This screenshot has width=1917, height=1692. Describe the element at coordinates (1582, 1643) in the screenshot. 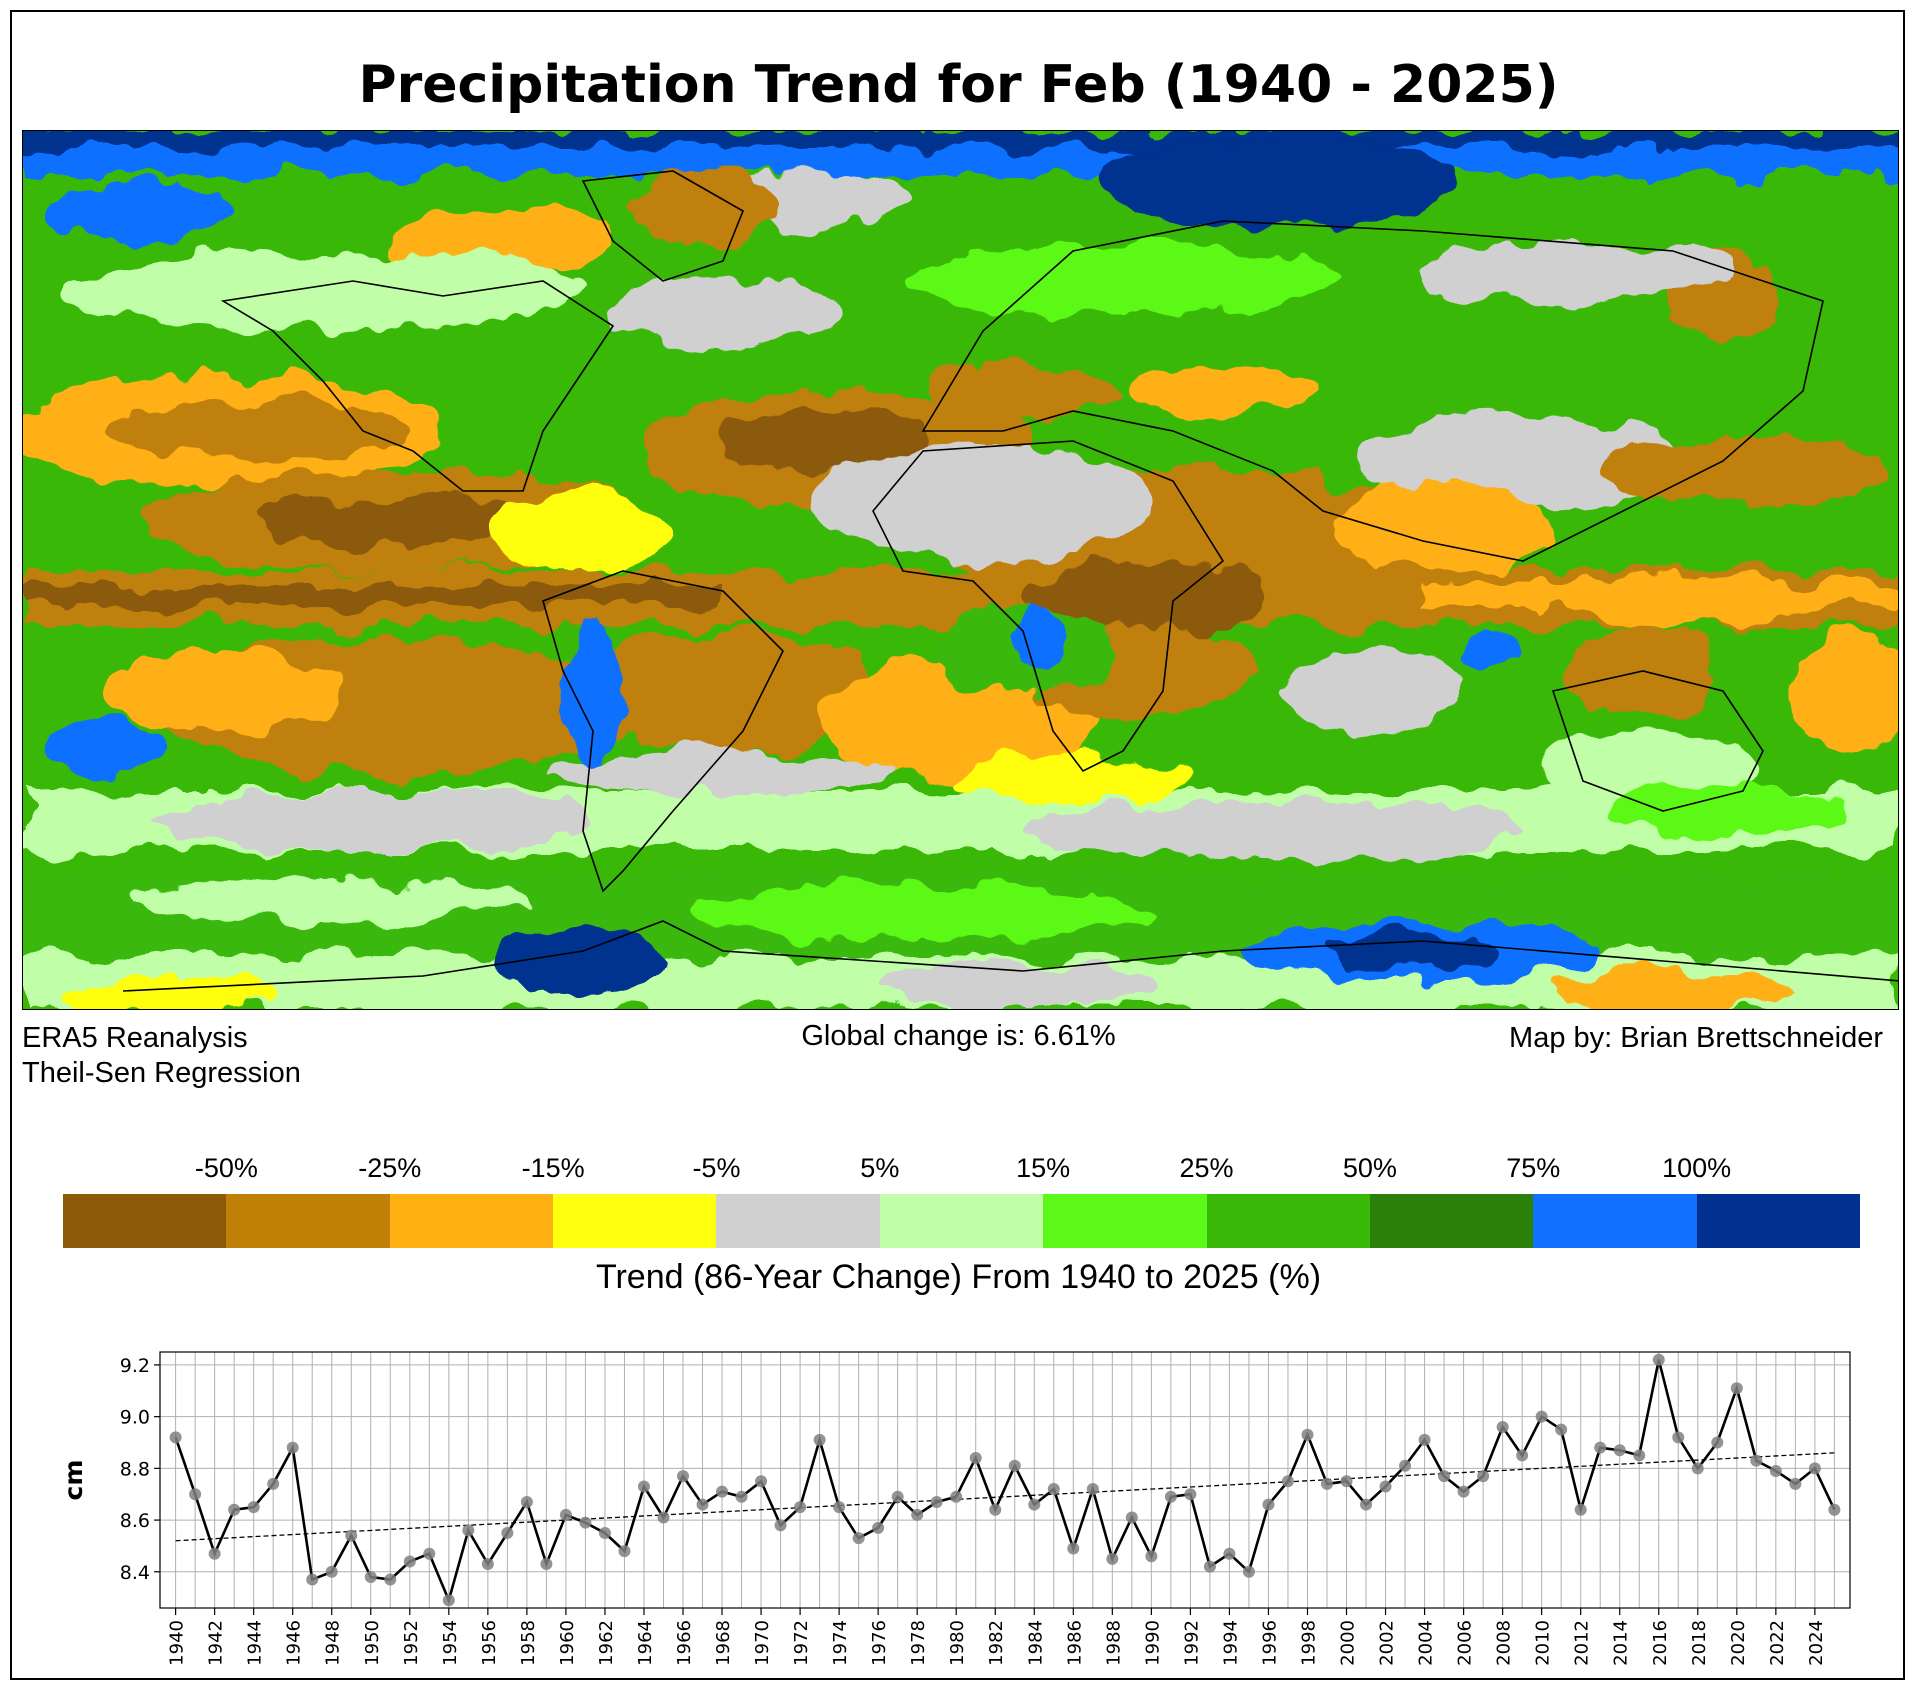

I see `x-tick-label: 2012` at that location.